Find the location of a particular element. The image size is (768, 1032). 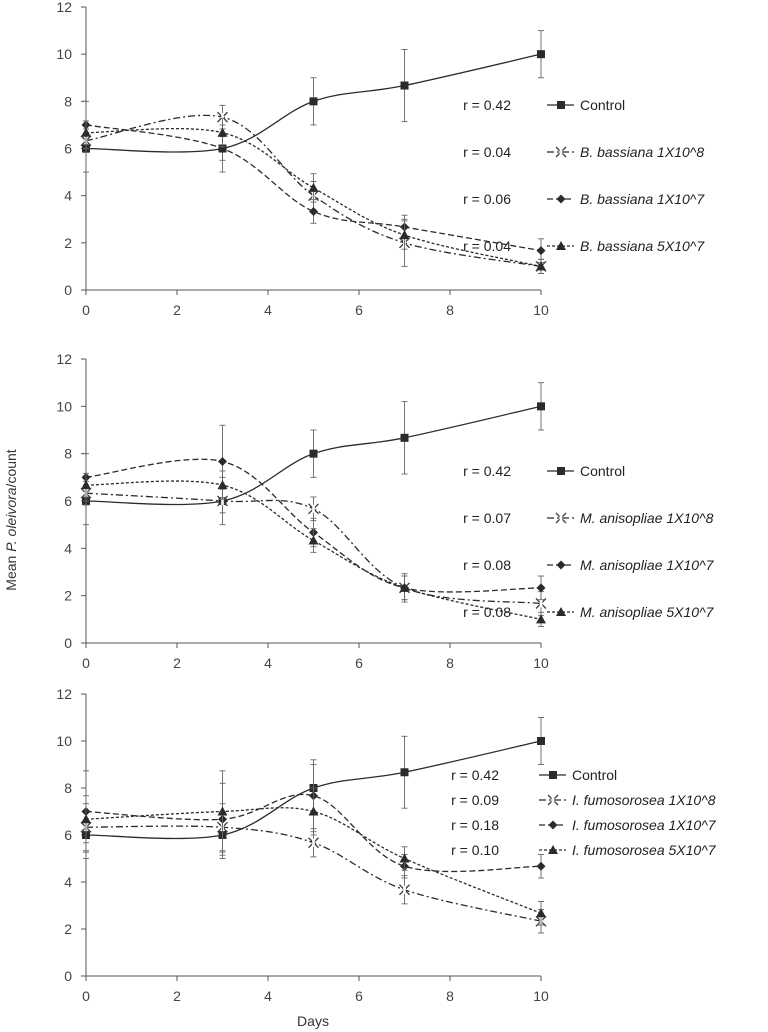

legend-item: r = 0.04 B. bassiana 5X10^7 is located at coordinates (584, 246).